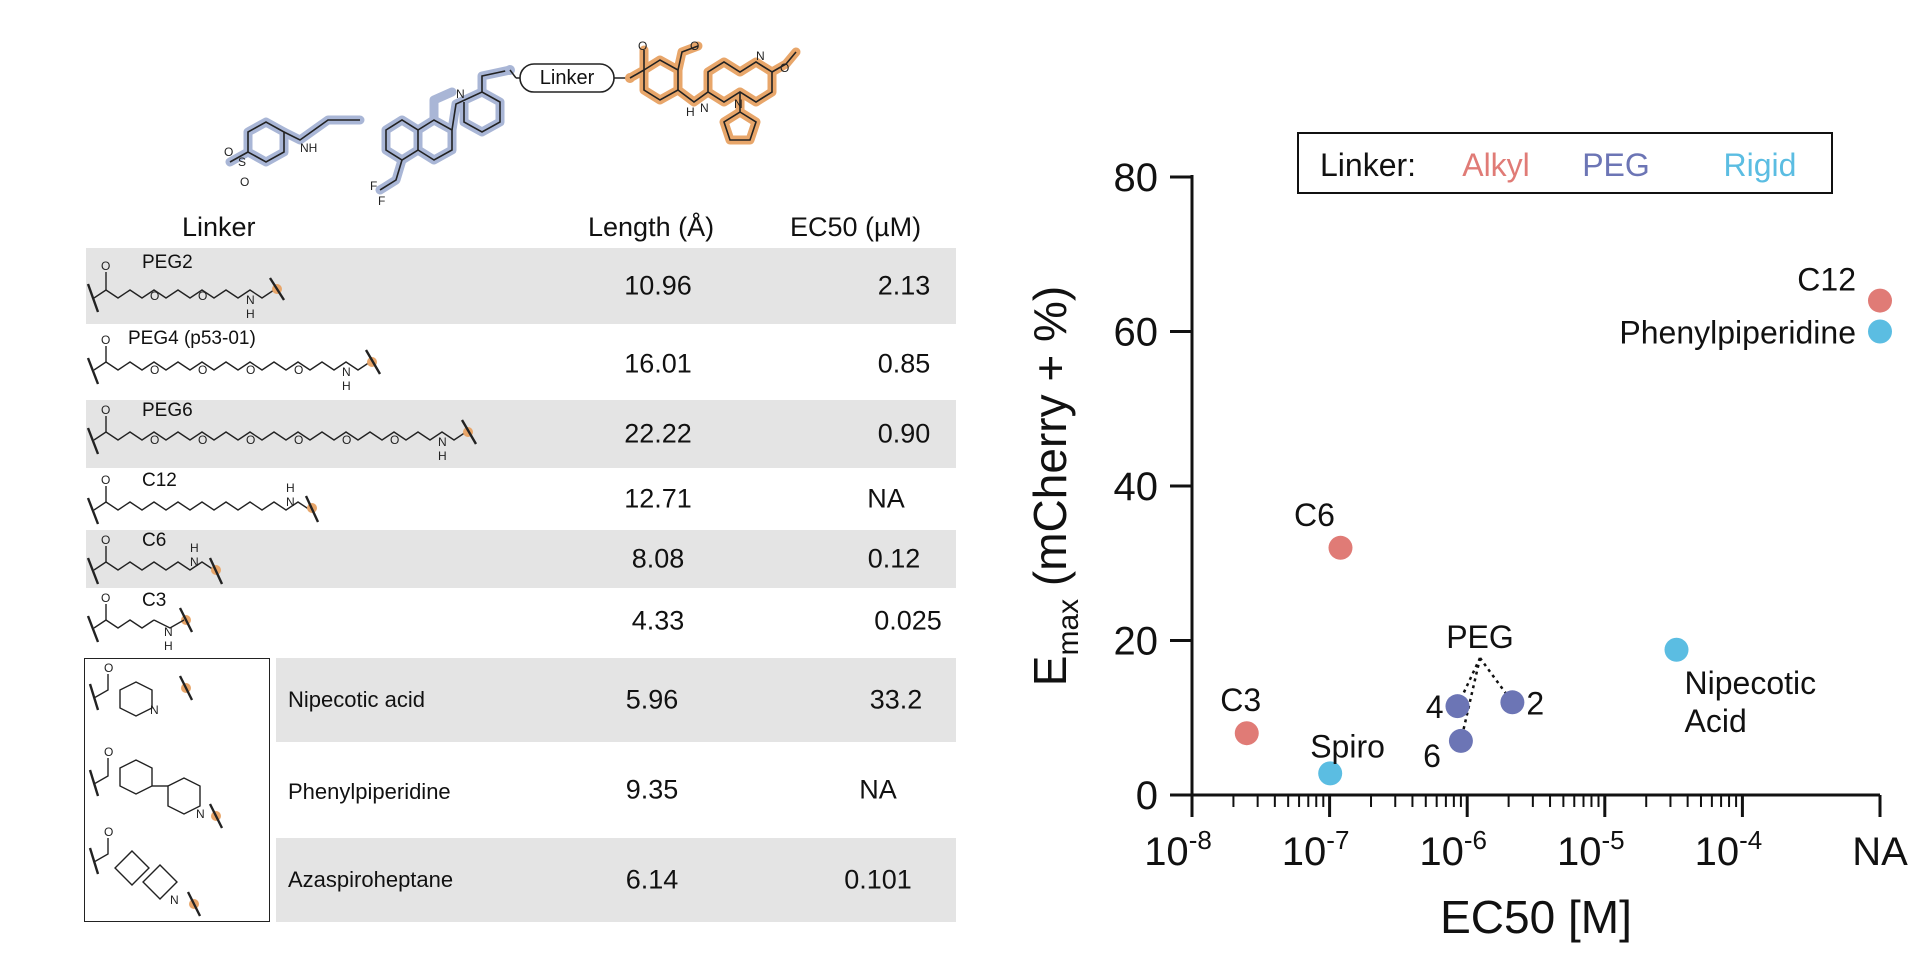 This screenshot has width=1926, height=954. Describe the element at coordinates (234, 363) in the screenshot. I see `structure-peg4: O O O O O NH` at that location.